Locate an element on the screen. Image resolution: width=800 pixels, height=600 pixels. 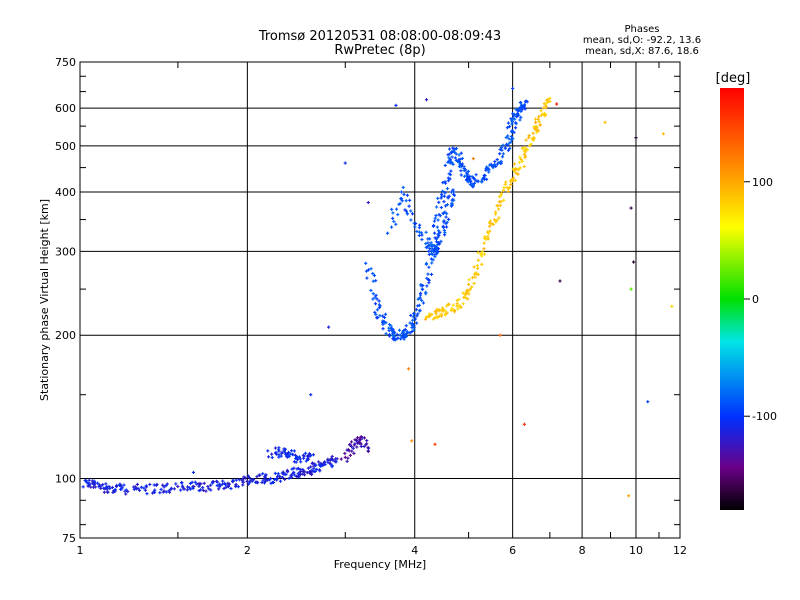
x-tick-label: 6 is located at coordinates (512, 550).